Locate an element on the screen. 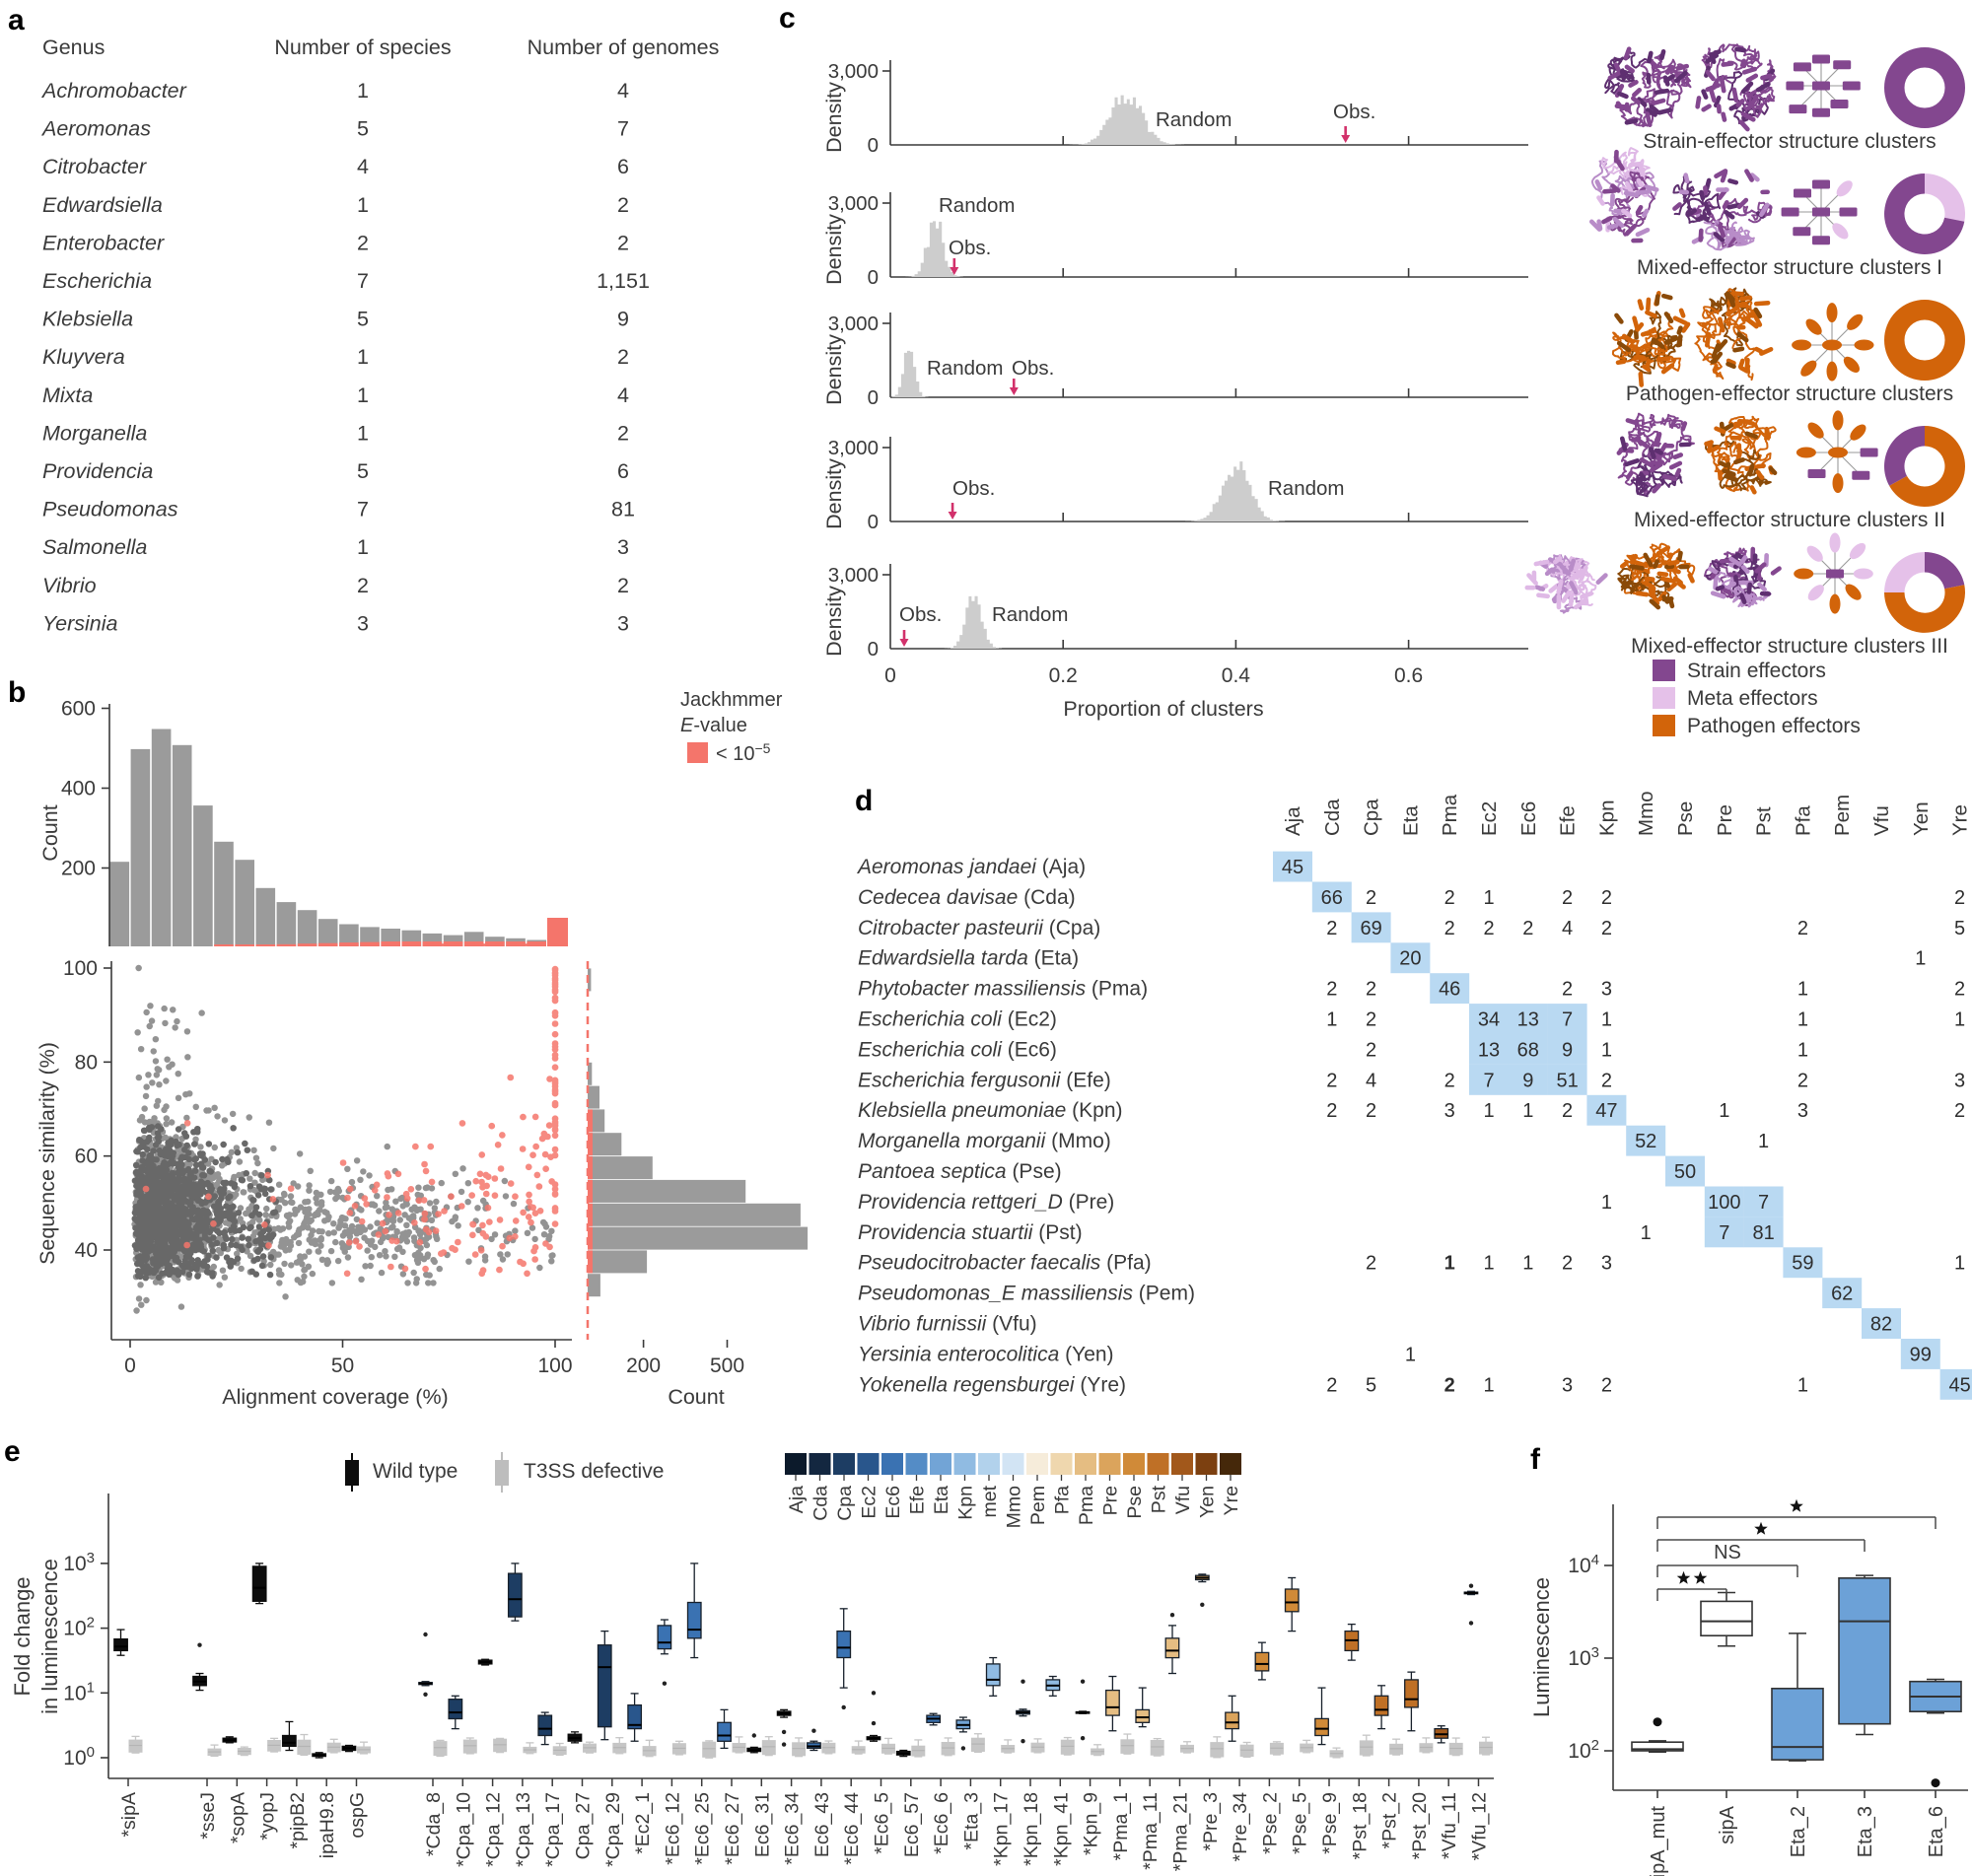  svg-text: 40 is located at coordinates (86, 1250).